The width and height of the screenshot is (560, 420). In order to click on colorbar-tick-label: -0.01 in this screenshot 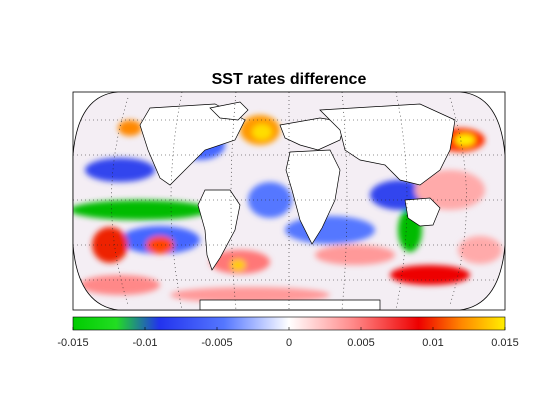, I will do `click(144, 343)`.